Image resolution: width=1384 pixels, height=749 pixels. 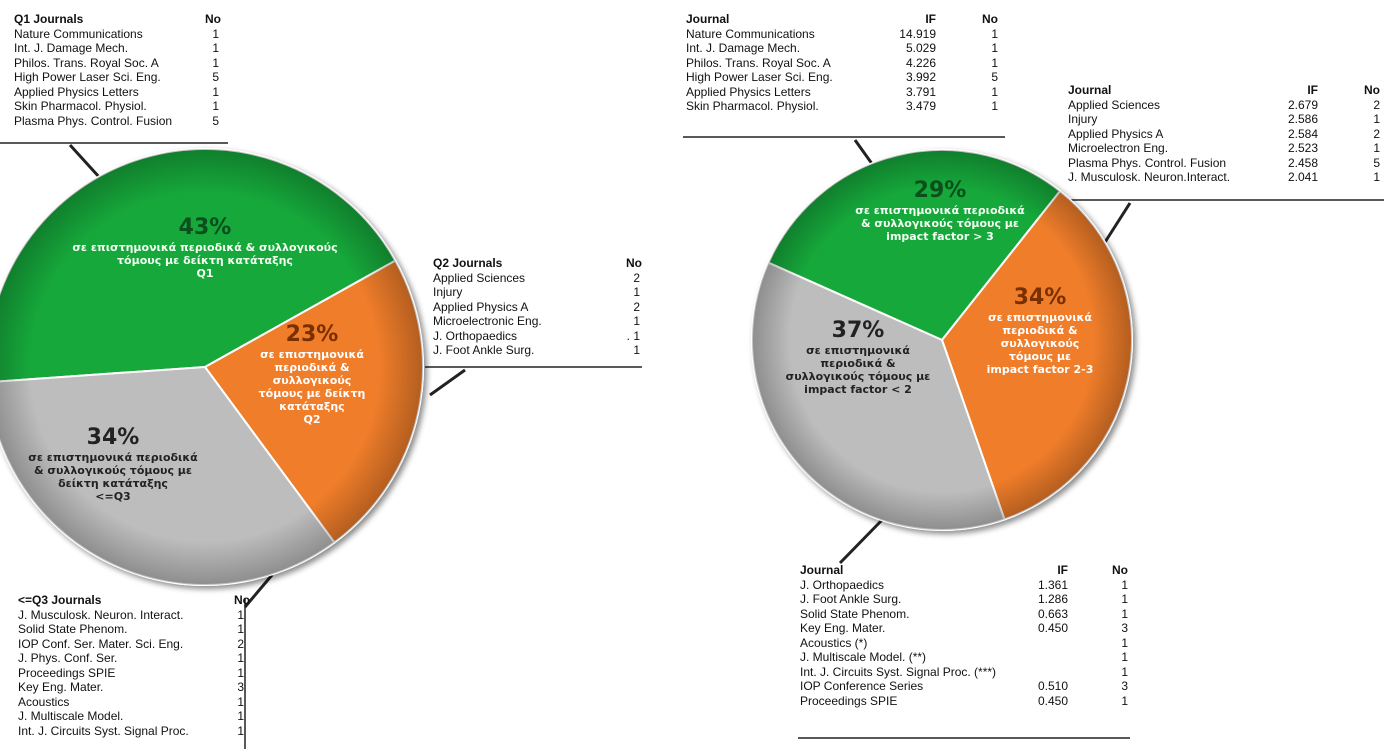 I want to click on table-cell: High Power Laser Sci. Eng., so click(x=759, y=77).